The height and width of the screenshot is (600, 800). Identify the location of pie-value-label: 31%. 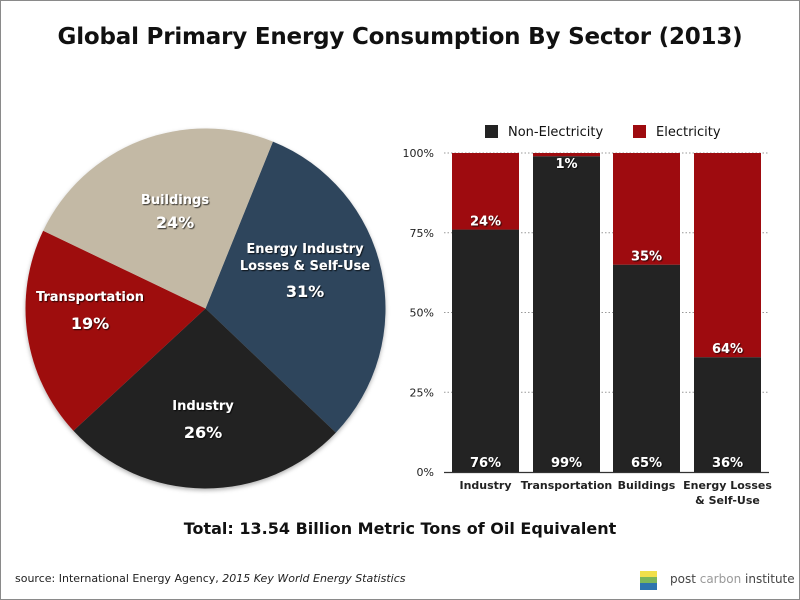
(305, 291).